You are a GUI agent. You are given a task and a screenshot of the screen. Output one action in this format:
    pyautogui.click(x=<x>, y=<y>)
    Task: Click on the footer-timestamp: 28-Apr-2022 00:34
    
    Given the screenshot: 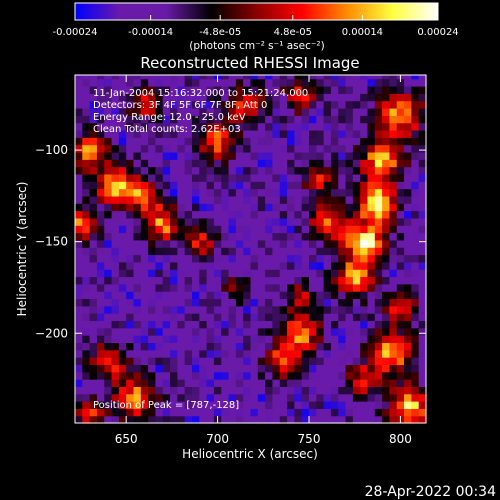 What is the action you would take?
    pyautogui.click(x=430, y=492)
    